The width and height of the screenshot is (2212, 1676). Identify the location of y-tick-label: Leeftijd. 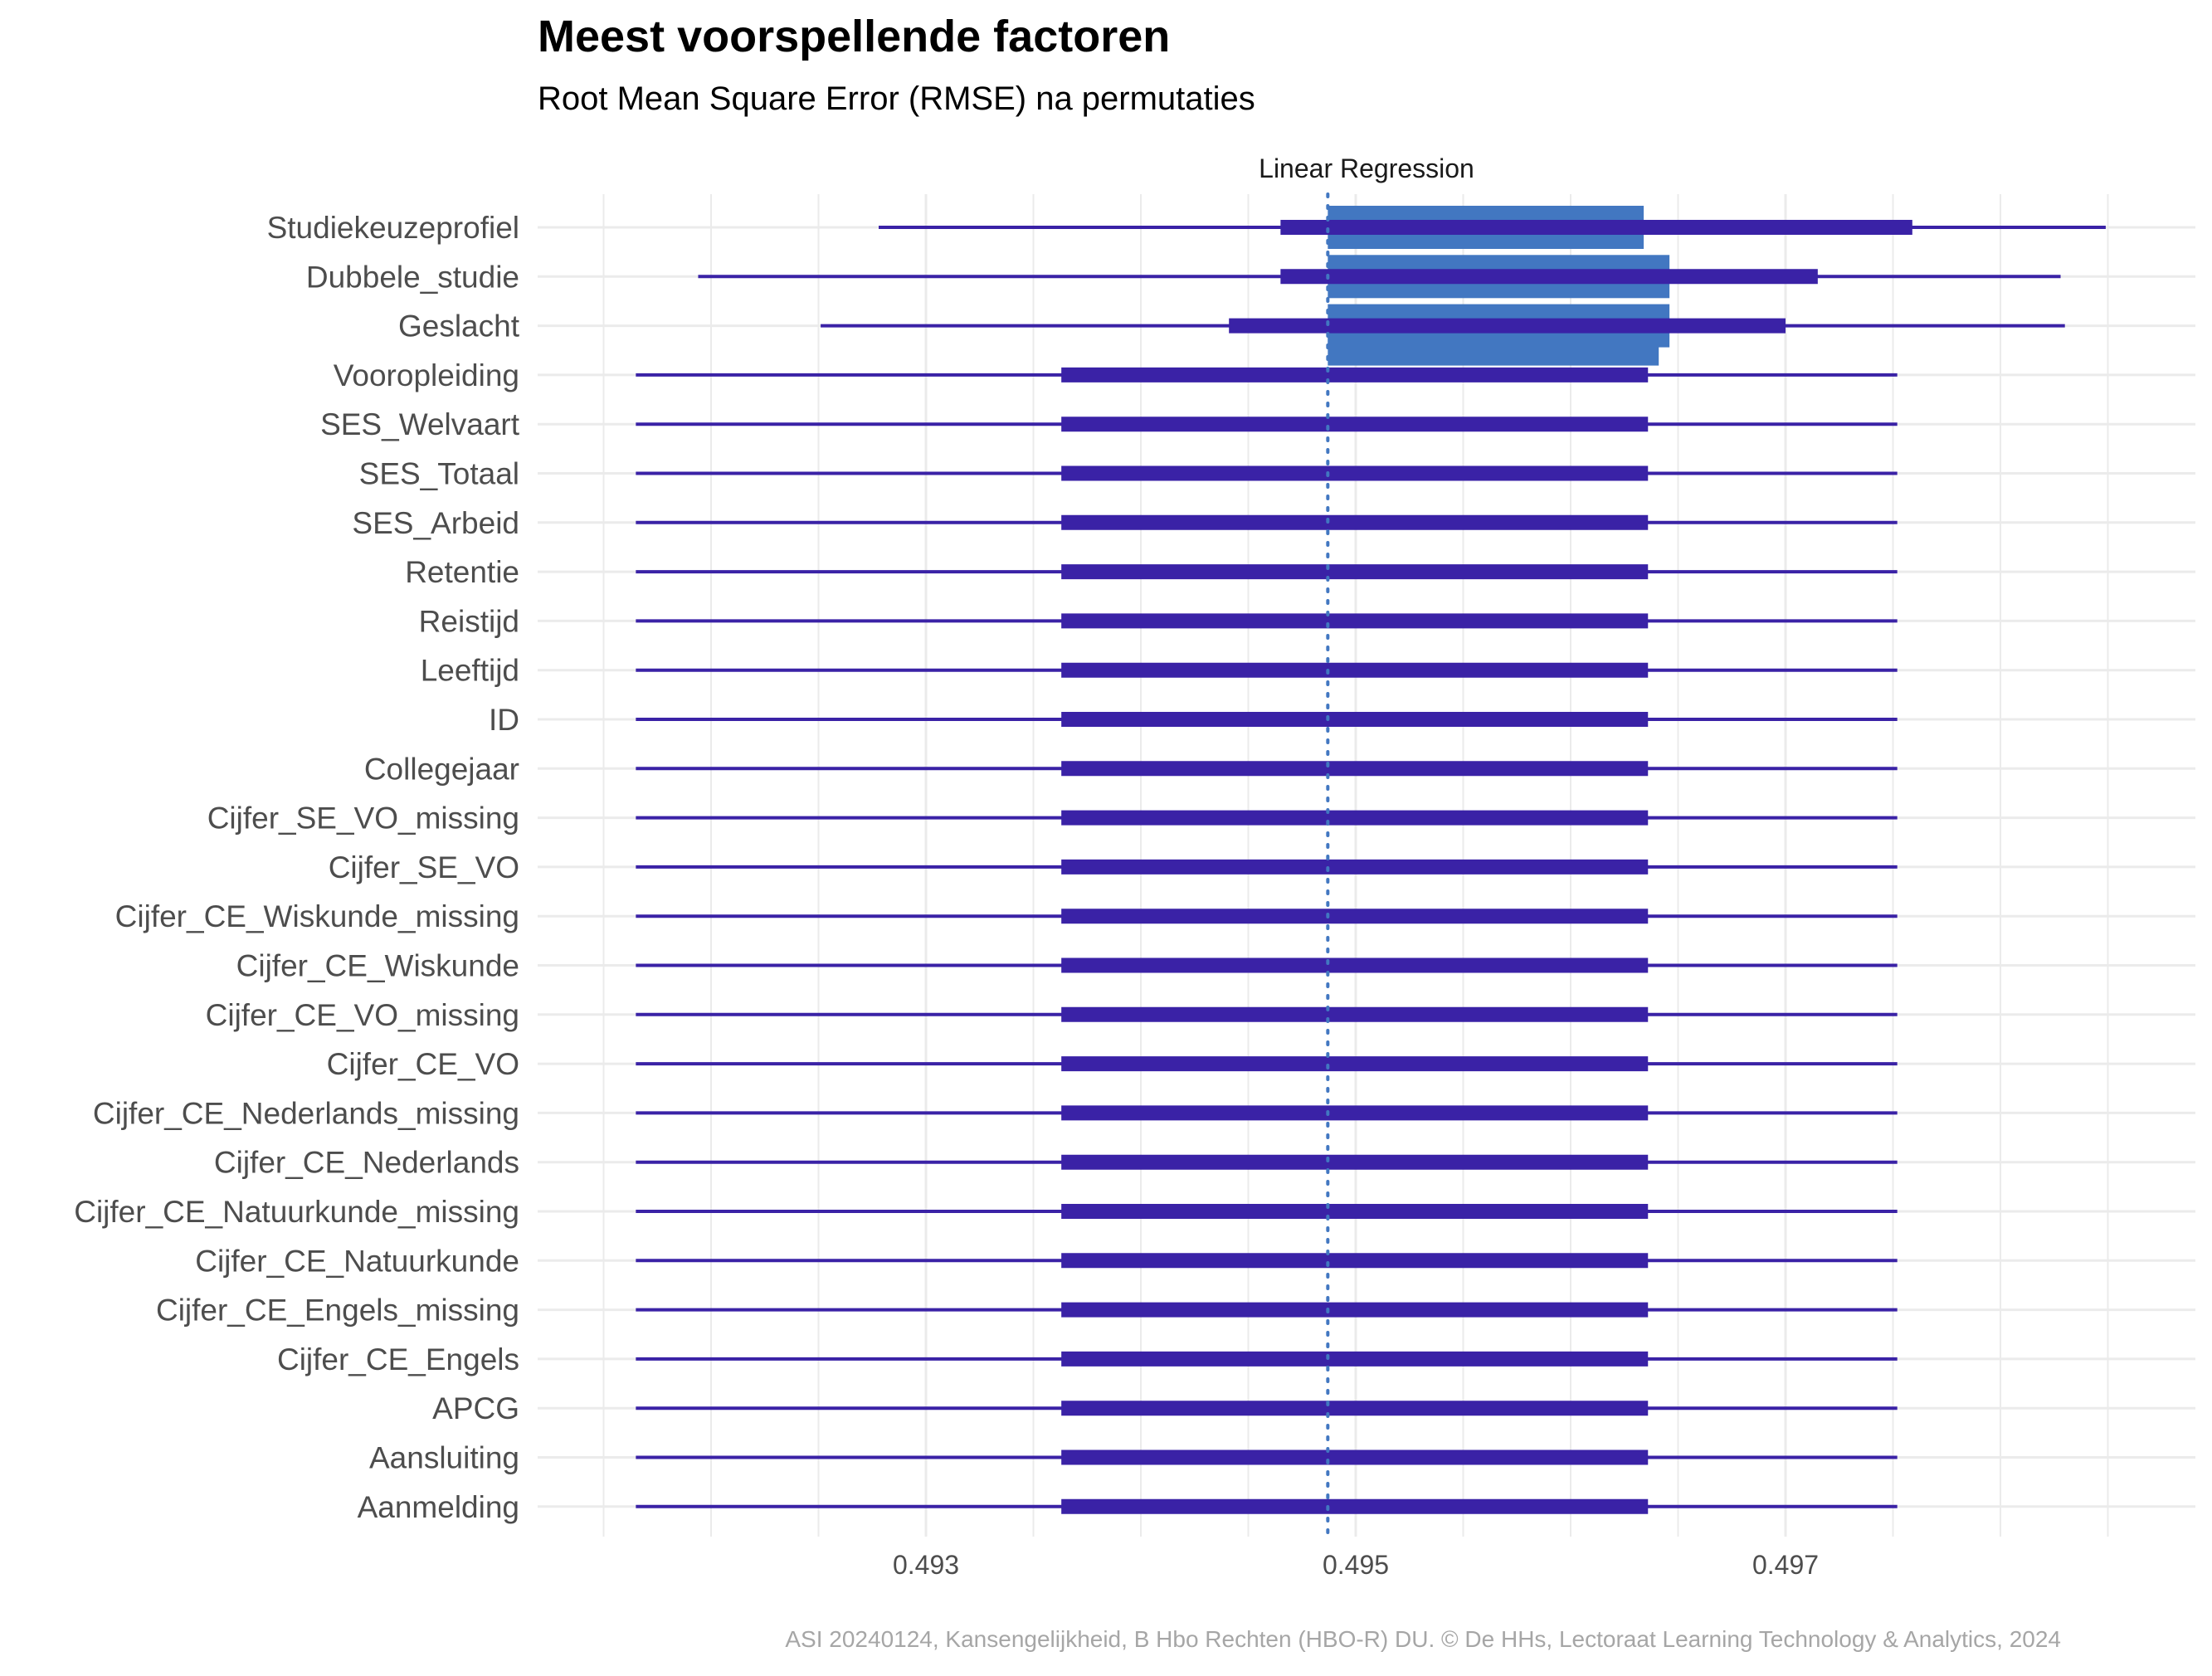
(470, 671).